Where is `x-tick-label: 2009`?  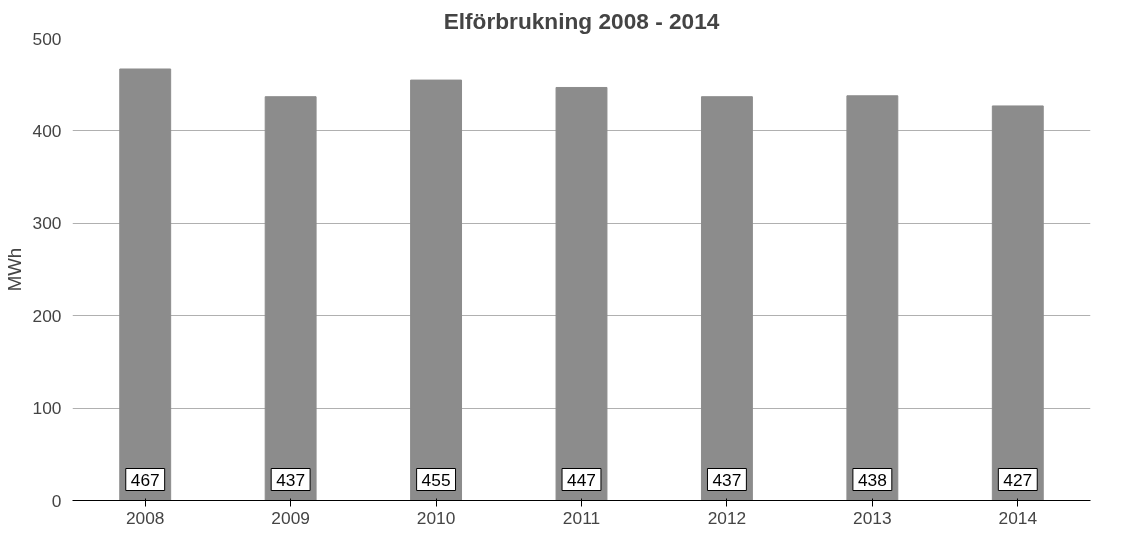 x-tick-label: 2009 is located at coordinates (290, 517).